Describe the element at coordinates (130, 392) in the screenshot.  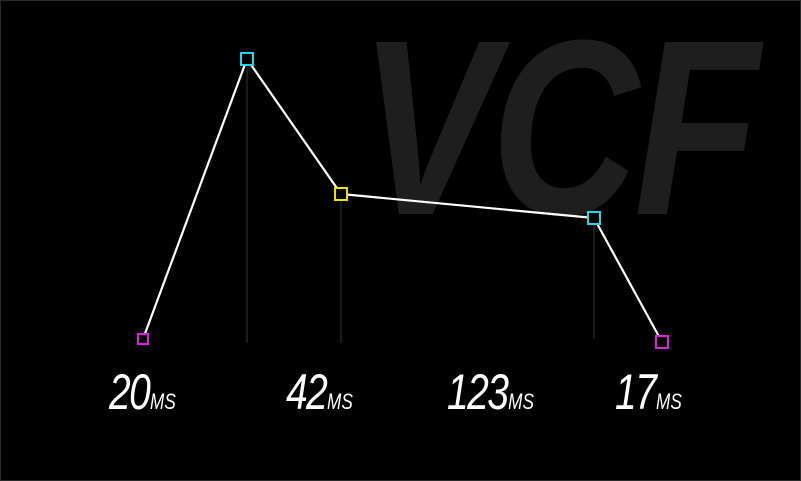
I see `attack-time-value: 20` at that location.